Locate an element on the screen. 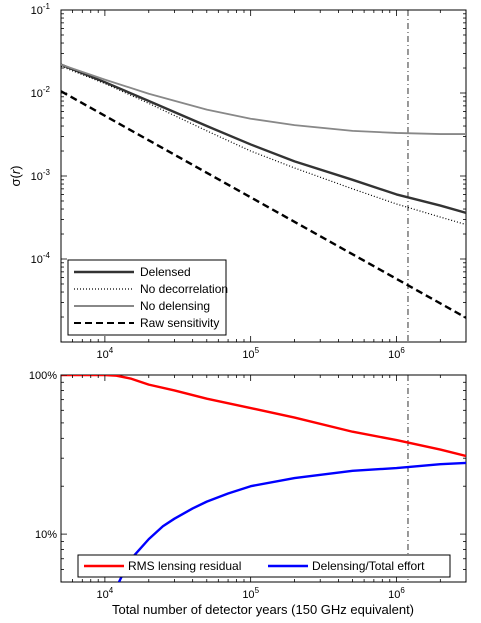 The image size is (481, 623). legend-label-delensing-total-effort: Delensing/Total effort is located at coordinates (368, 566).